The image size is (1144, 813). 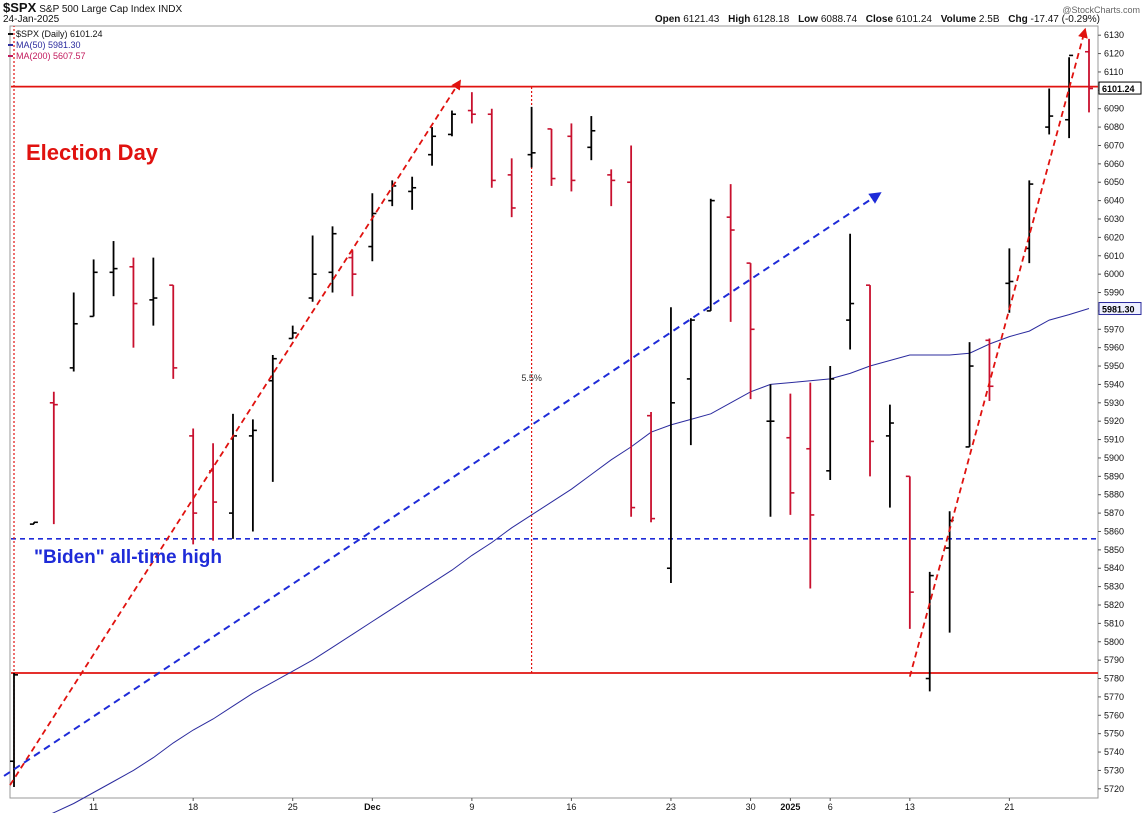 What do you see at coordinates (1114, 293) in the screenshot?
I see `y-tick-label: 5990` at bounding box center [1114, 293].